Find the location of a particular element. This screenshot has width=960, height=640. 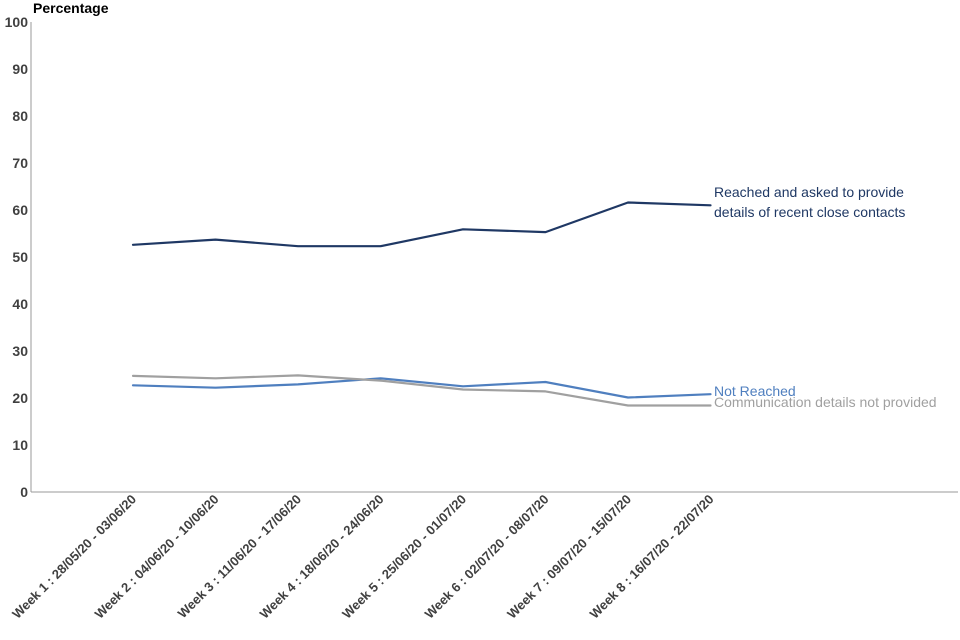

y-tick-label: 20 is located at coordinates (20, 398).